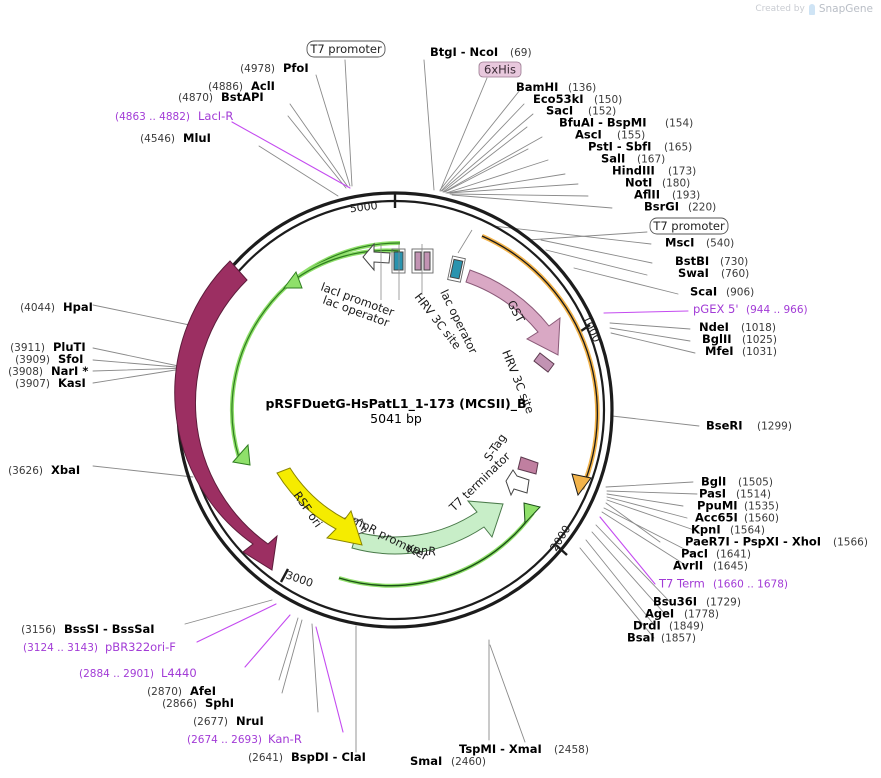 The width and height of the screenshot is (881, 778). What do you see at coordinates (667, 195) in the screenshot?
I see `label-aflII: AflII (193)` at bounding box center [667, 195].